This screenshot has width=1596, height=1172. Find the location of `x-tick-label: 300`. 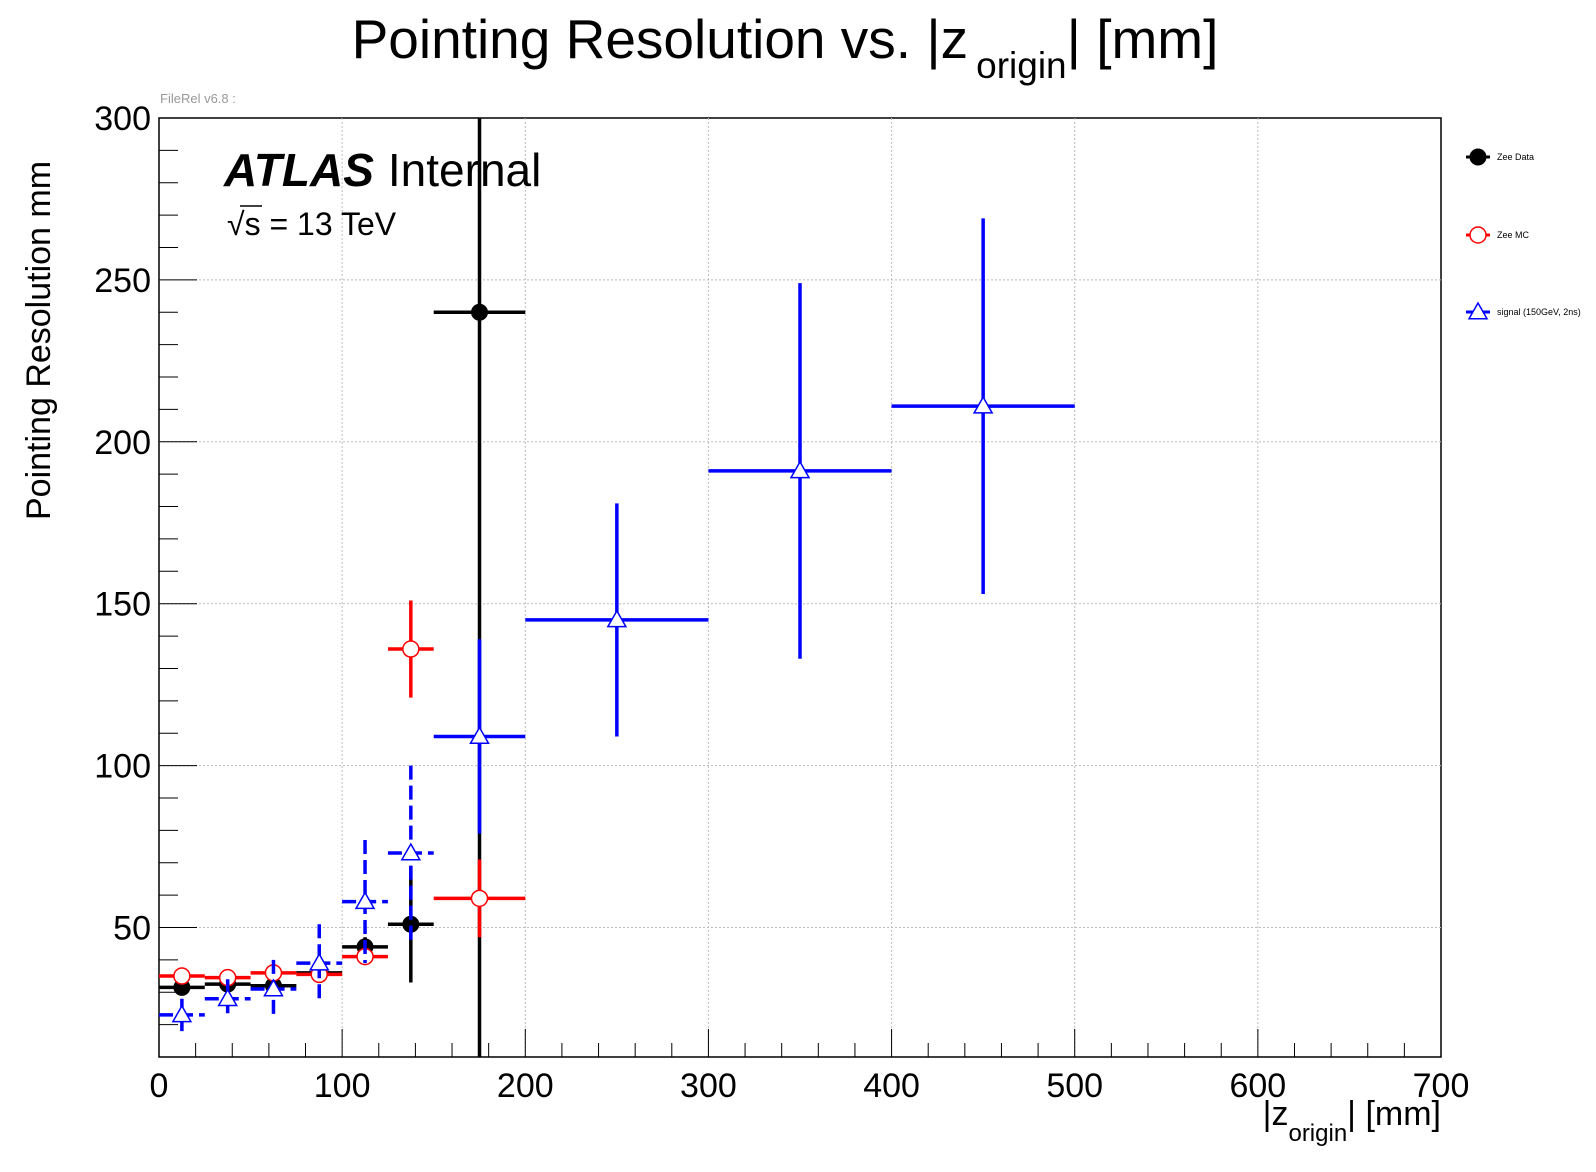

x-tick-label: 300 is located at coordinates (708, 1086).